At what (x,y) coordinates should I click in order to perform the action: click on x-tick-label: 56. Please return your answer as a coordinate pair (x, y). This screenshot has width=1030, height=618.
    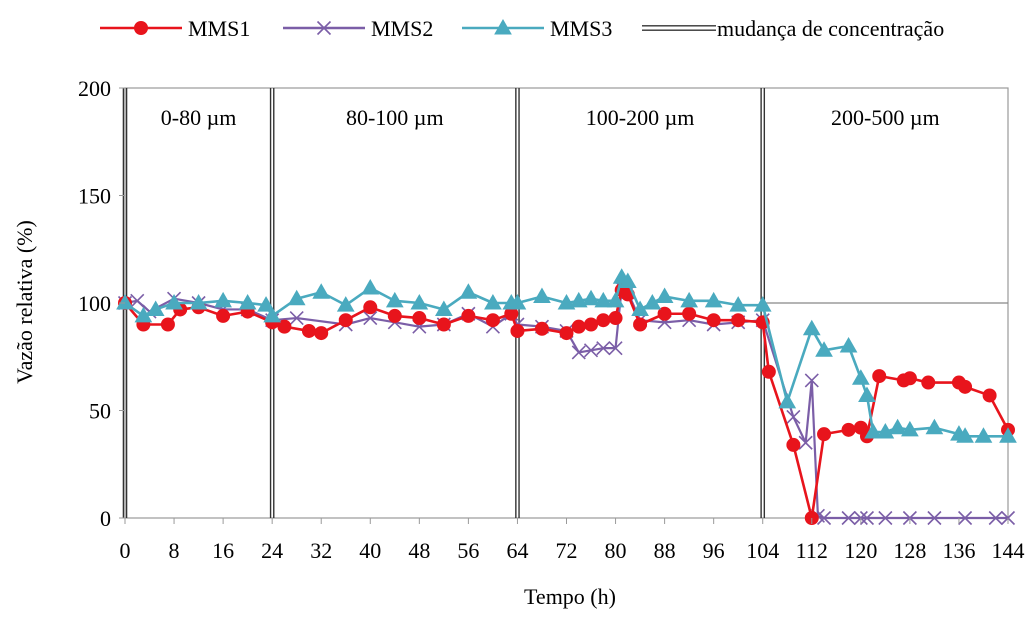
    Looking at the image, I should click on (468, 550).